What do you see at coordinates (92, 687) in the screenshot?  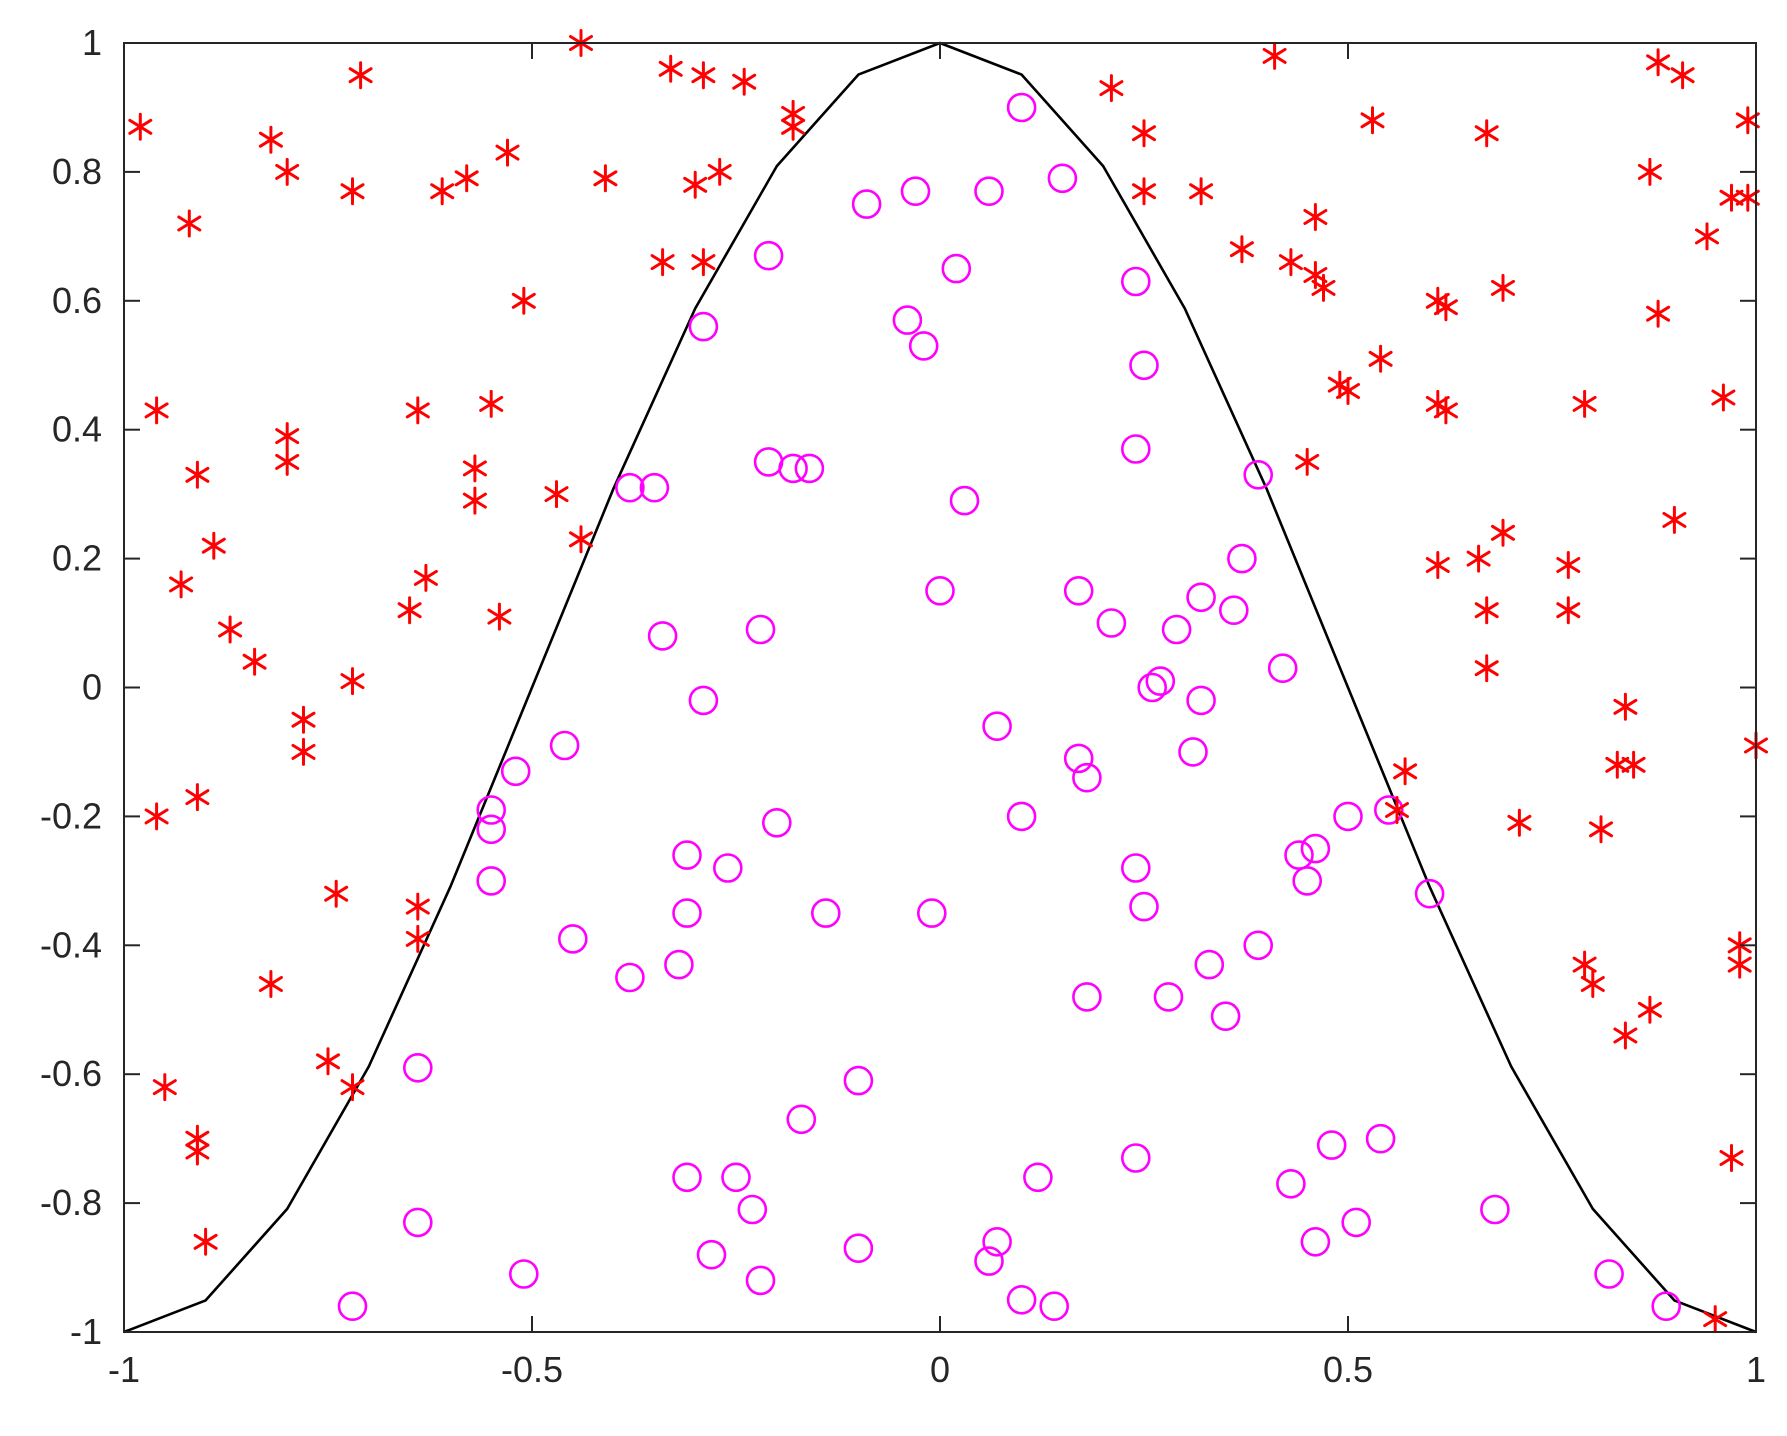 I see `y-tick-label: 0` at bounding box center [92, 687].